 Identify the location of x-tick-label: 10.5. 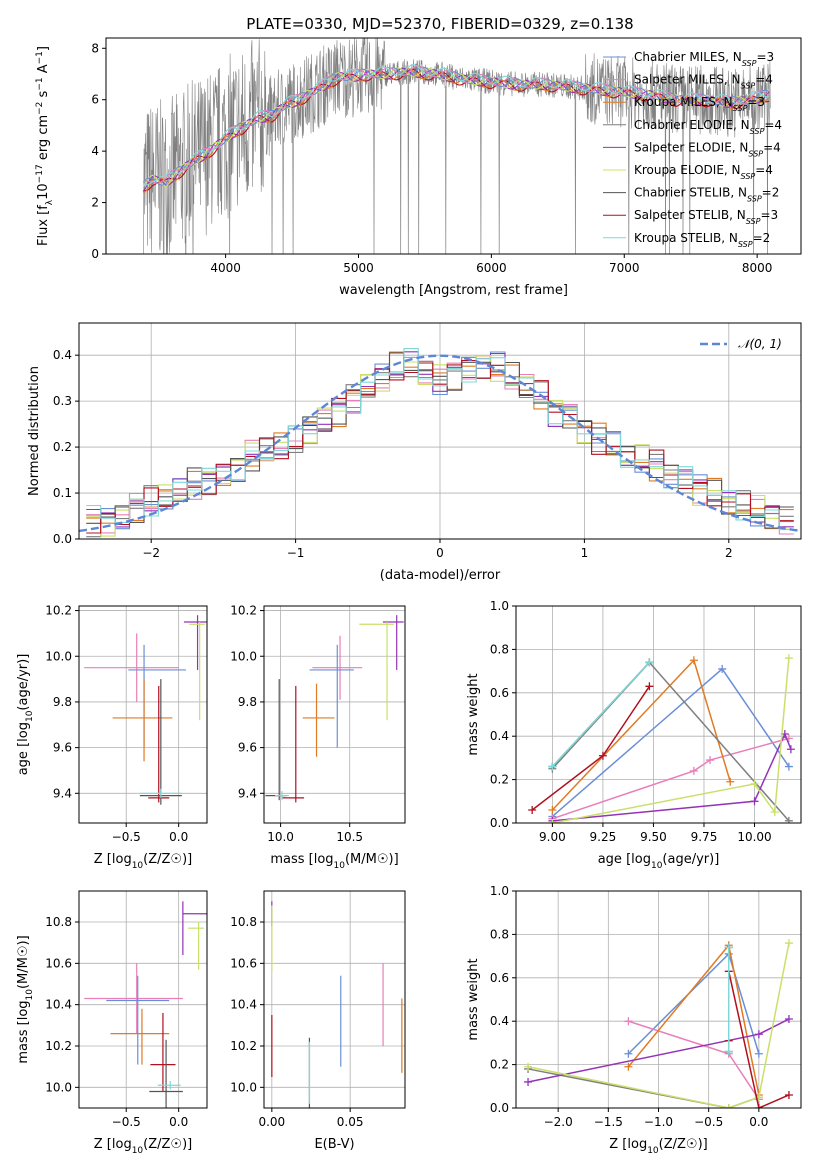
(349, 837).